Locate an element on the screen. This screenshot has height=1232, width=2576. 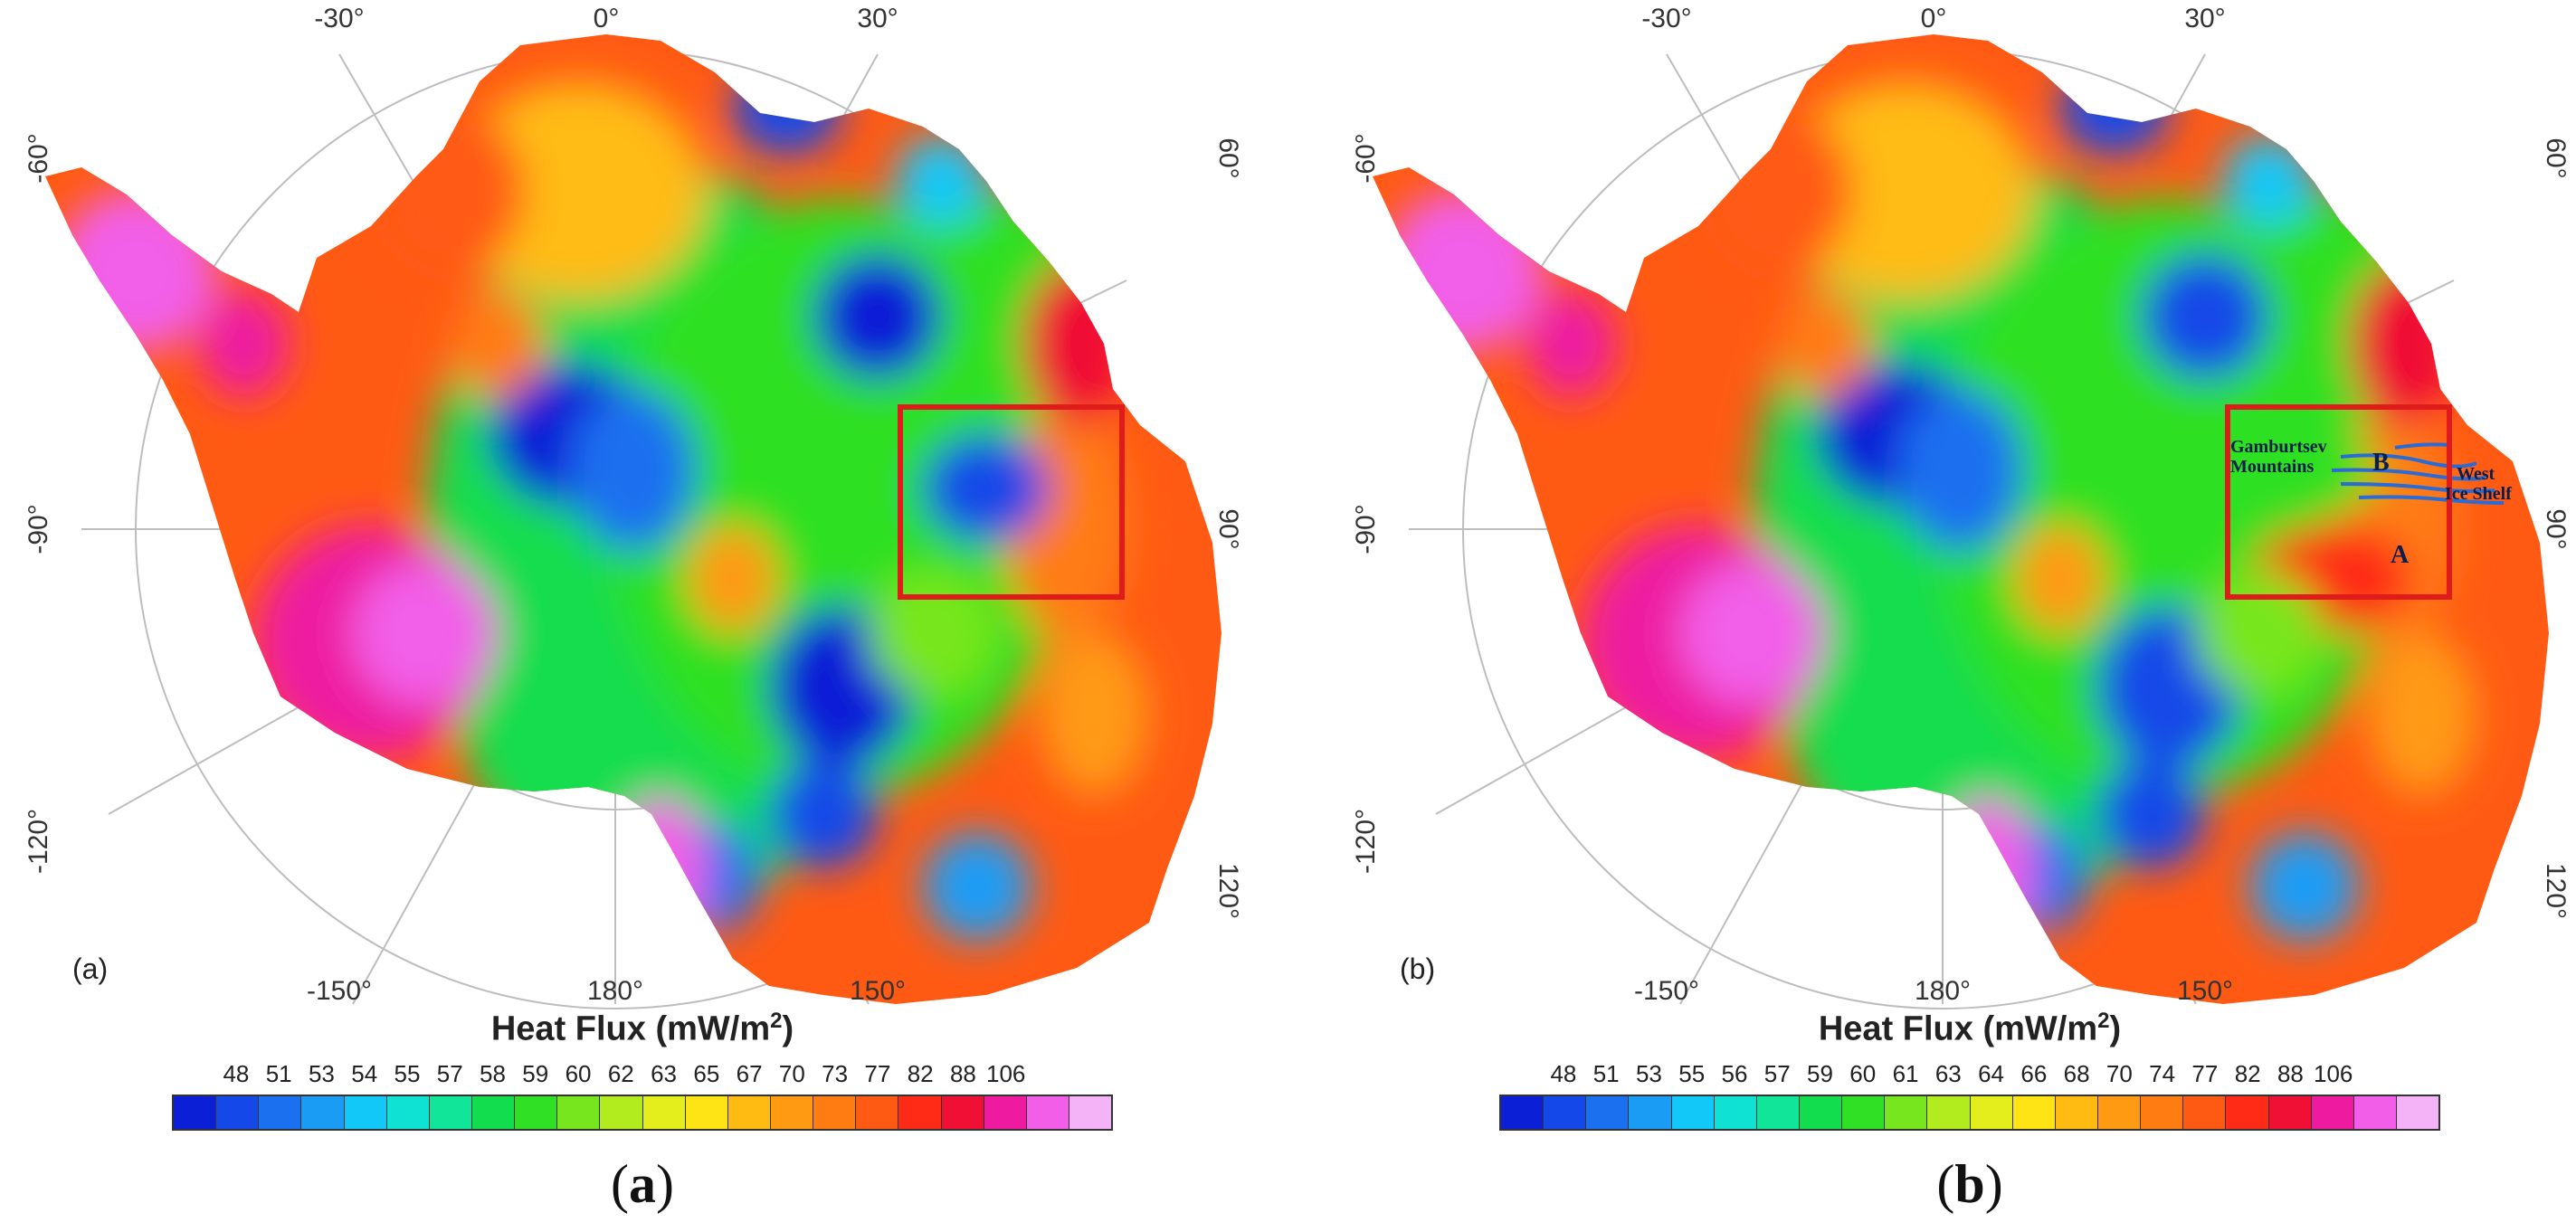
legend-tick-label: 68 is located at coordinates (2077, 1073).